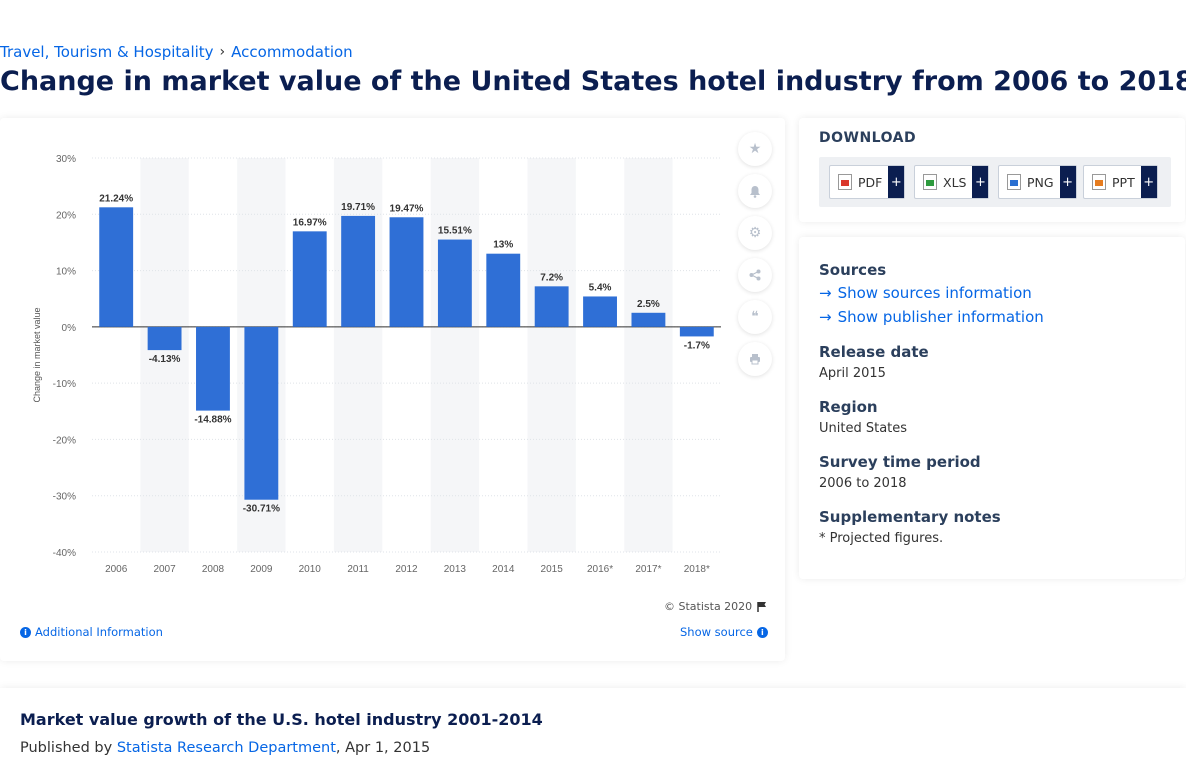  I want to click on x-tick-label: 2017*, so click(648, 569).